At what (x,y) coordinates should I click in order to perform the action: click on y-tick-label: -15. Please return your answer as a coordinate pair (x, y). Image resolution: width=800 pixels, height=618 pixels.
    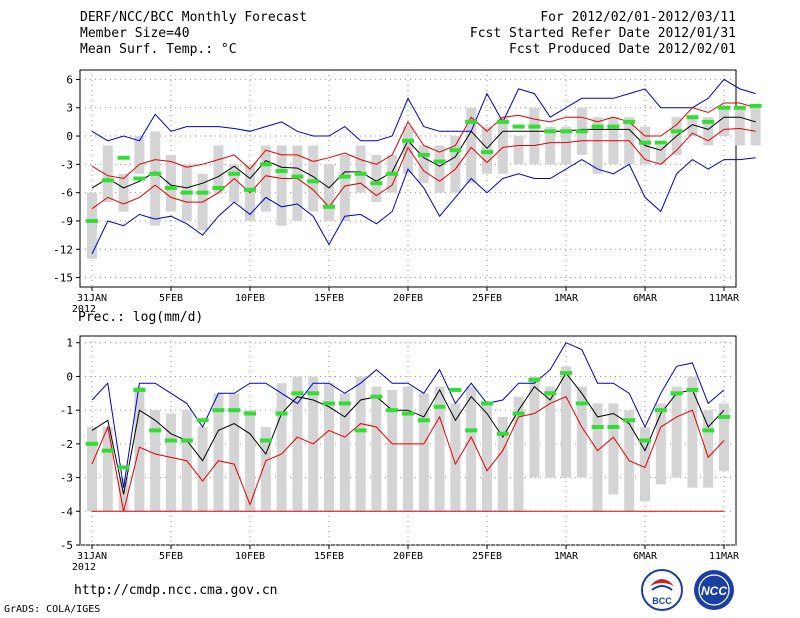
    Looking at the image, I should click on (63, 278).